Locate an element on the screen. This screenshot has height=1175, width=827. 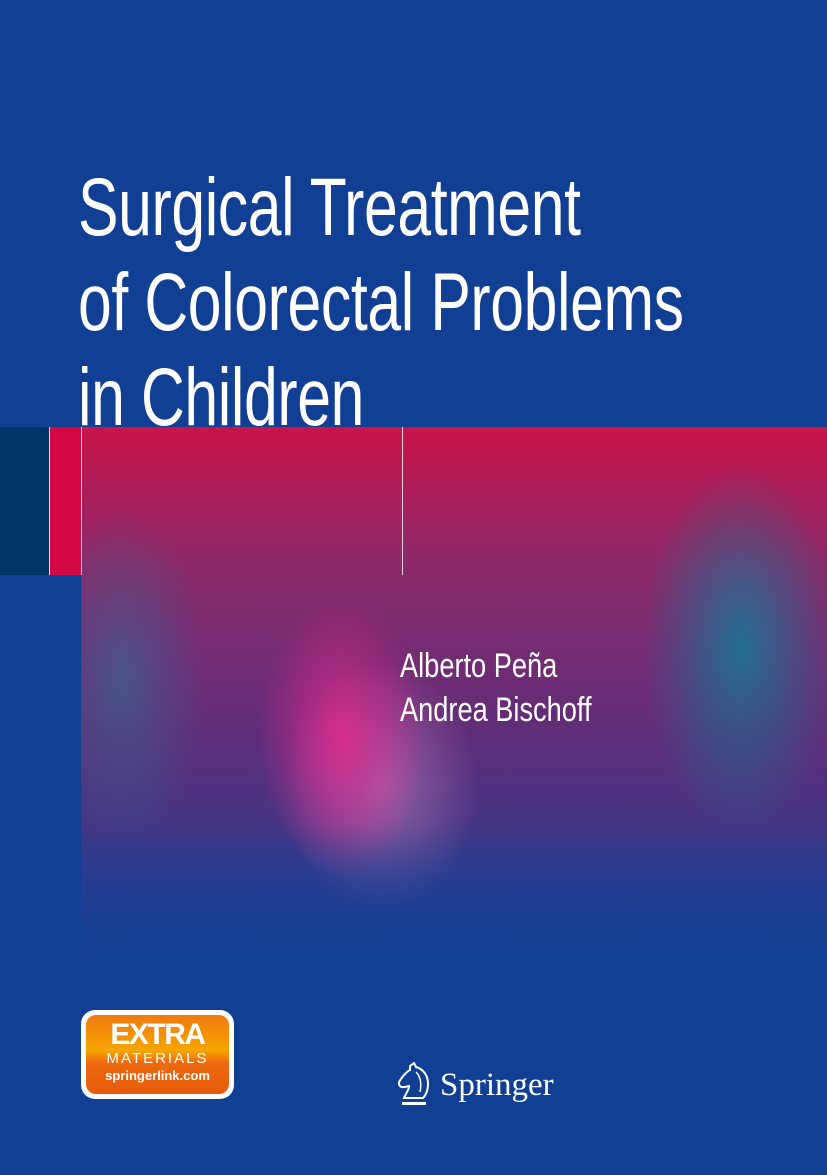
badge-line: springerlink.com is located at coordinates (157, 1075).